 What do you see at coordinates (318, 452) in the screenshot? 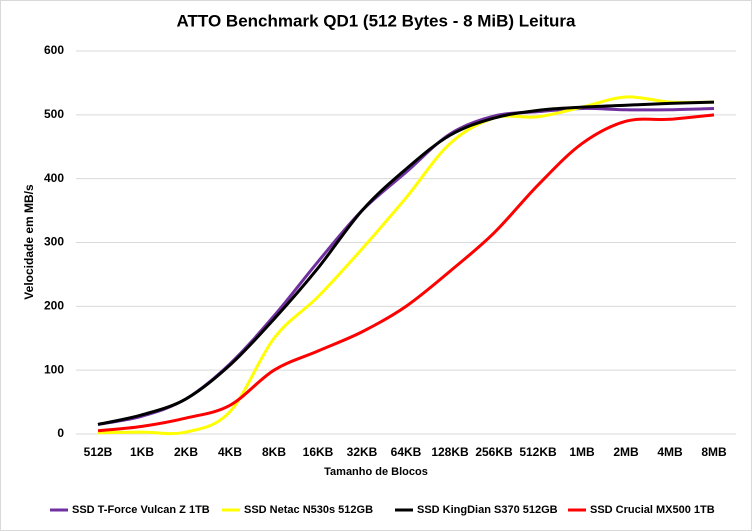
I see `x-tick-label: 16KB` at bounding box center [318, 452].